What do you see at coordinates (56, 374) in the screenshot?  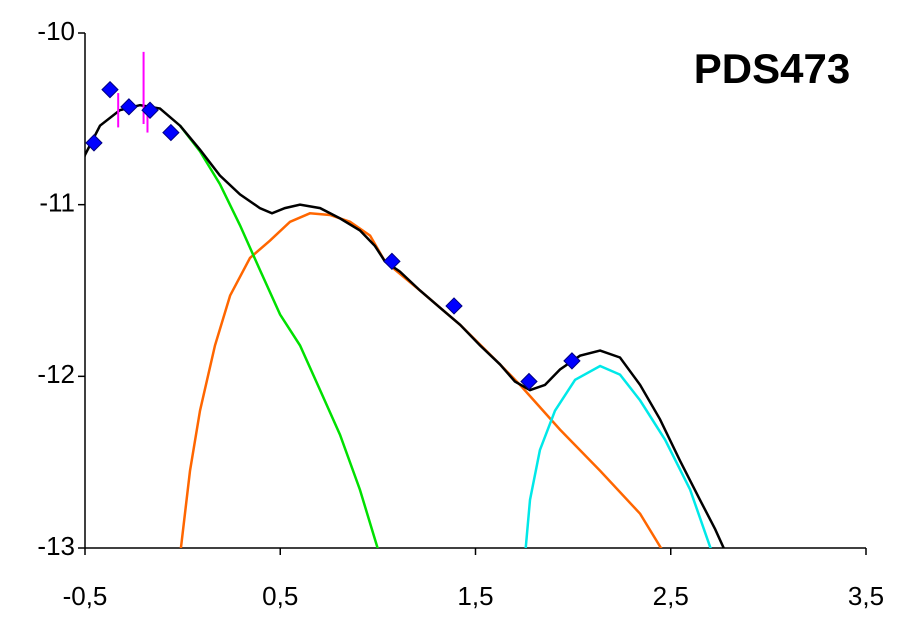 I see `y-tick-label: -12` at bounding box center [56, 374].